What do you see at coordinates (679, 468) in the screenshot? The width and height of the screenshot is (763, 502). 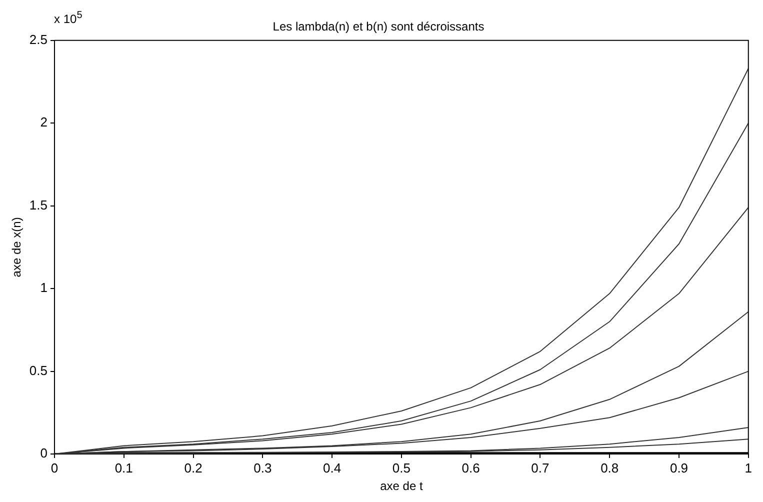 I see `x-tick-label: 0.9` at bounding box center [679, 468].